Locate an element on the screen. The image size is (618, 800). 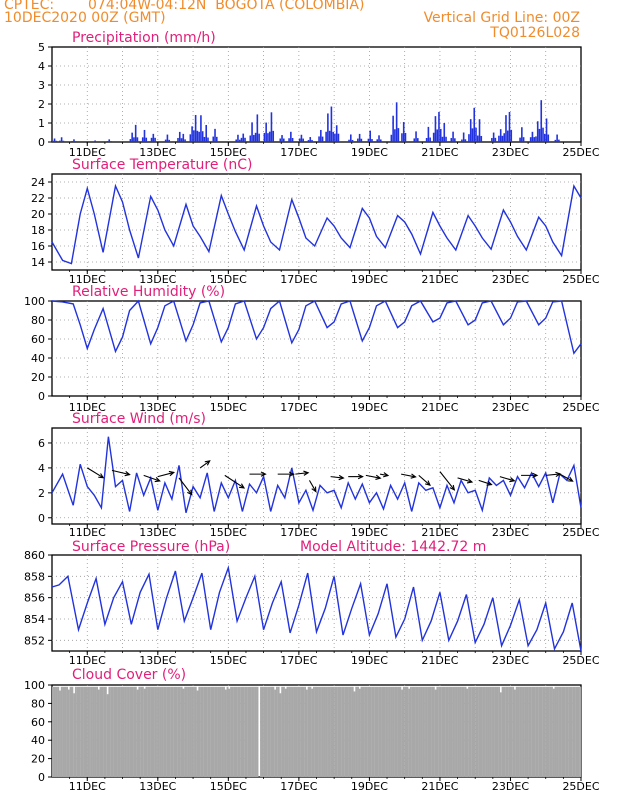
rh-xtick-label: 15DEC is located at coordinates (228, 407).